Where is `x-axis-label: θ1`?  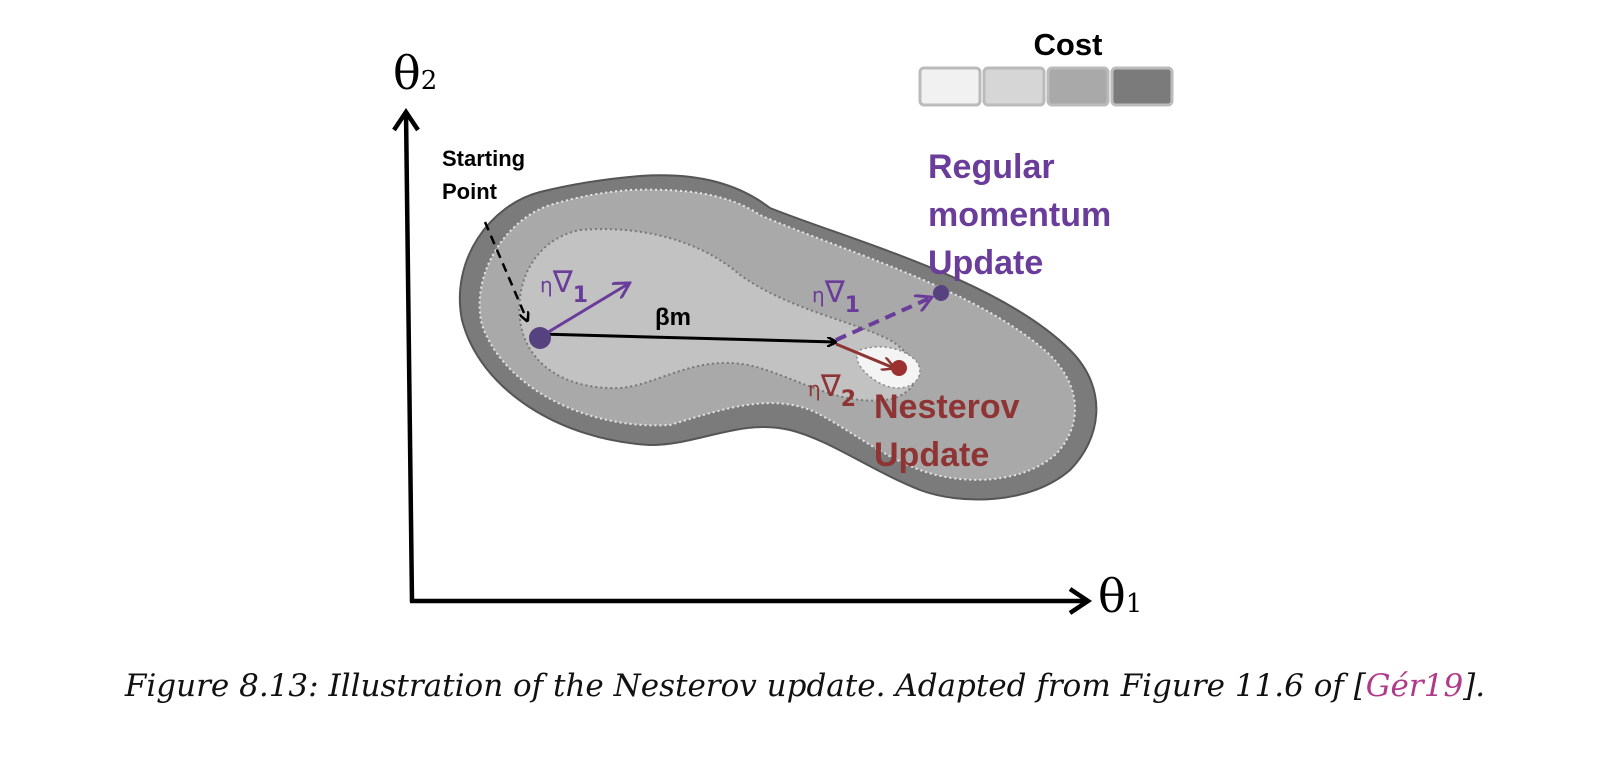 x-axis-label: θ1 is located at coordinates (1120, 596).